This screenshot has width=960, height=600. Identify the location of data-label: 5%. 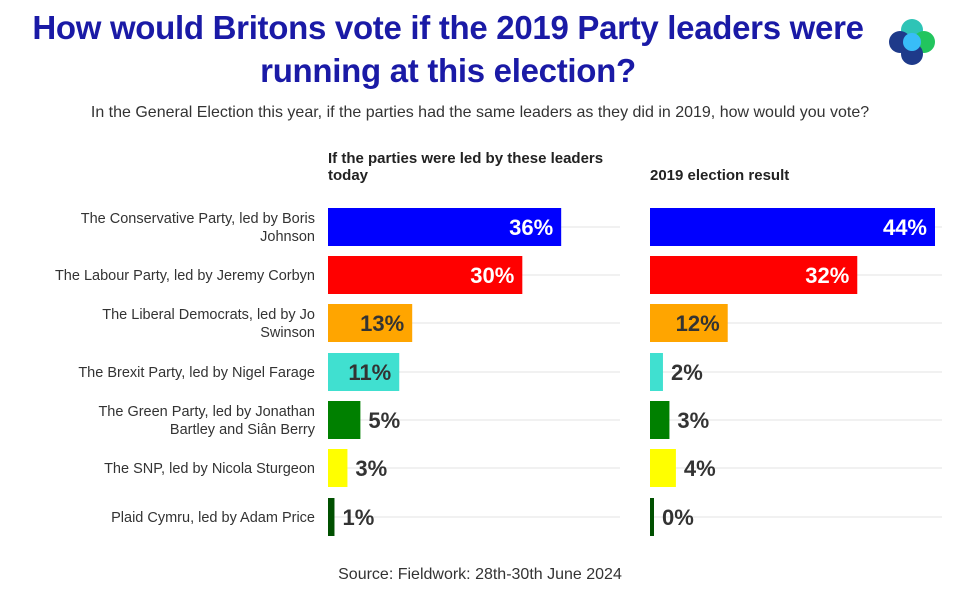
(384, 420).